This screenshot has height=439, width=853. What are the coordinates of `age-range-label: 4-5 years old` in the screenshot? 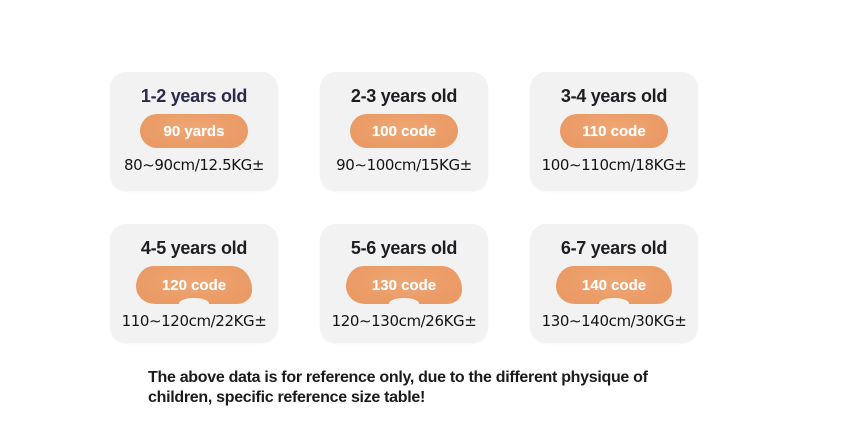 It's located at (194, 248).